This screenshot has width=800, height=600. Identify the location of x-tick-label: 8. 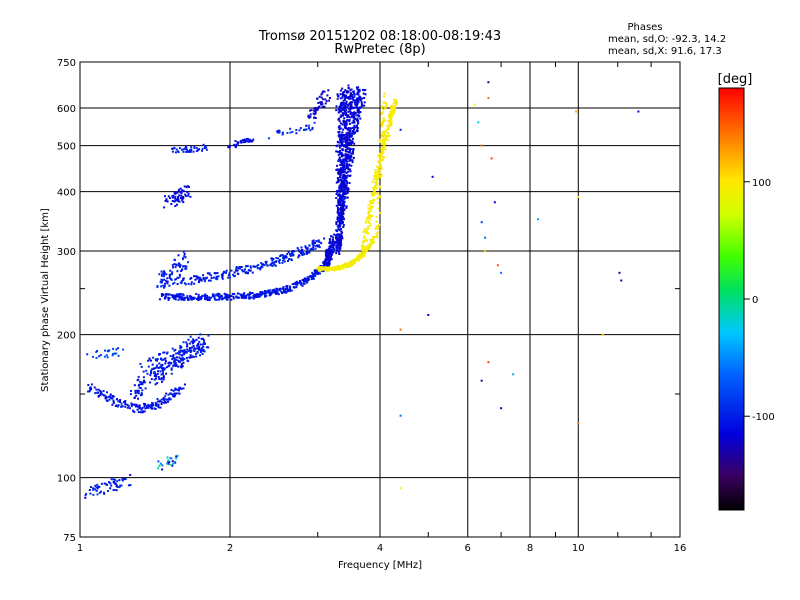
(530, 548).